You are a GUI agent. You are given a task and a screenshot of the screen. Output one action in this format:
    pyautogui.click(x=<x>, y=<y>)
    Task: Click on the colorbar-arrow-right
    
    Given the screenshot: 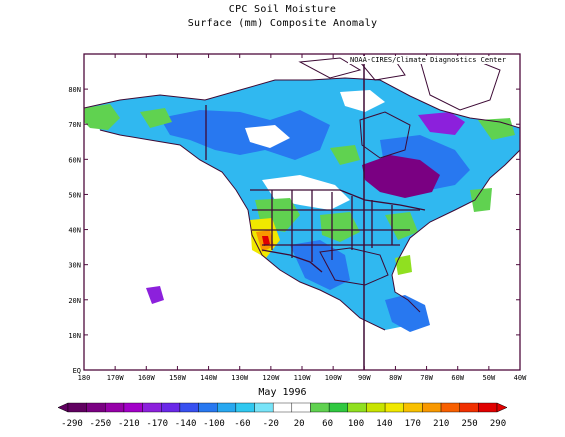 What is the action you would take?
    pyautogui.click(x=502, y=407)
    